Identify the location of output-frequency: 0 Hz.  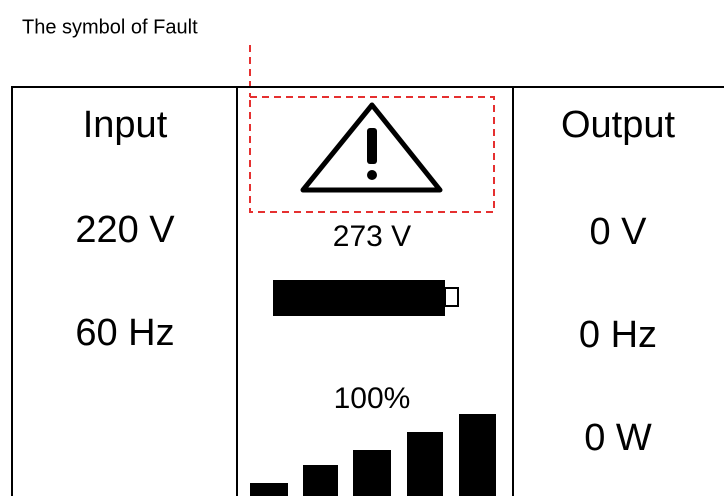
(618, 335).